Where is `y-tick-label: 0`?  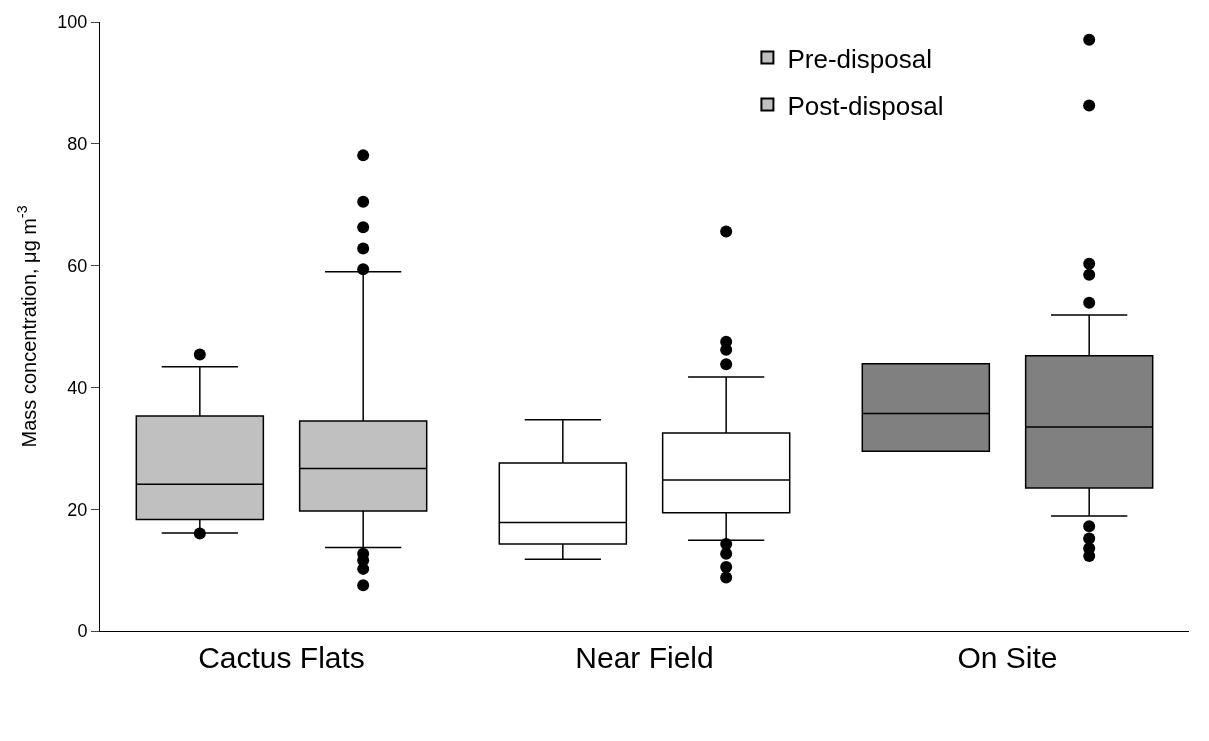 y-tick-label: 0 is located at coordinates (82, 631).